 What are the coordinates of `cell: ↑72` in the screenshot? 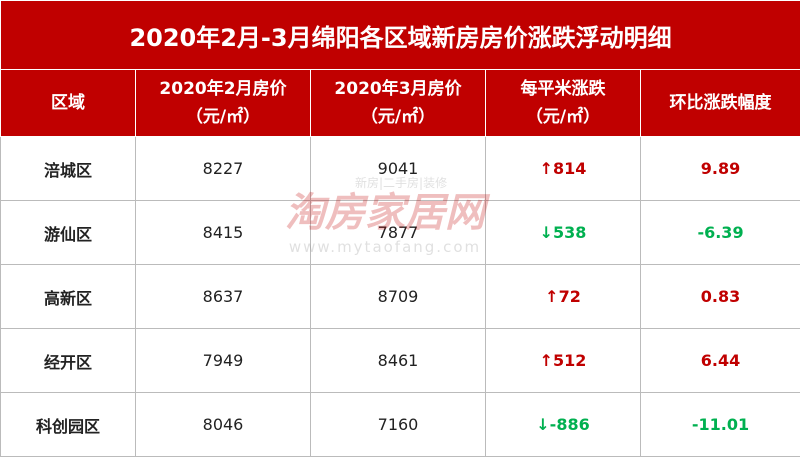 It's located at (563, 296).